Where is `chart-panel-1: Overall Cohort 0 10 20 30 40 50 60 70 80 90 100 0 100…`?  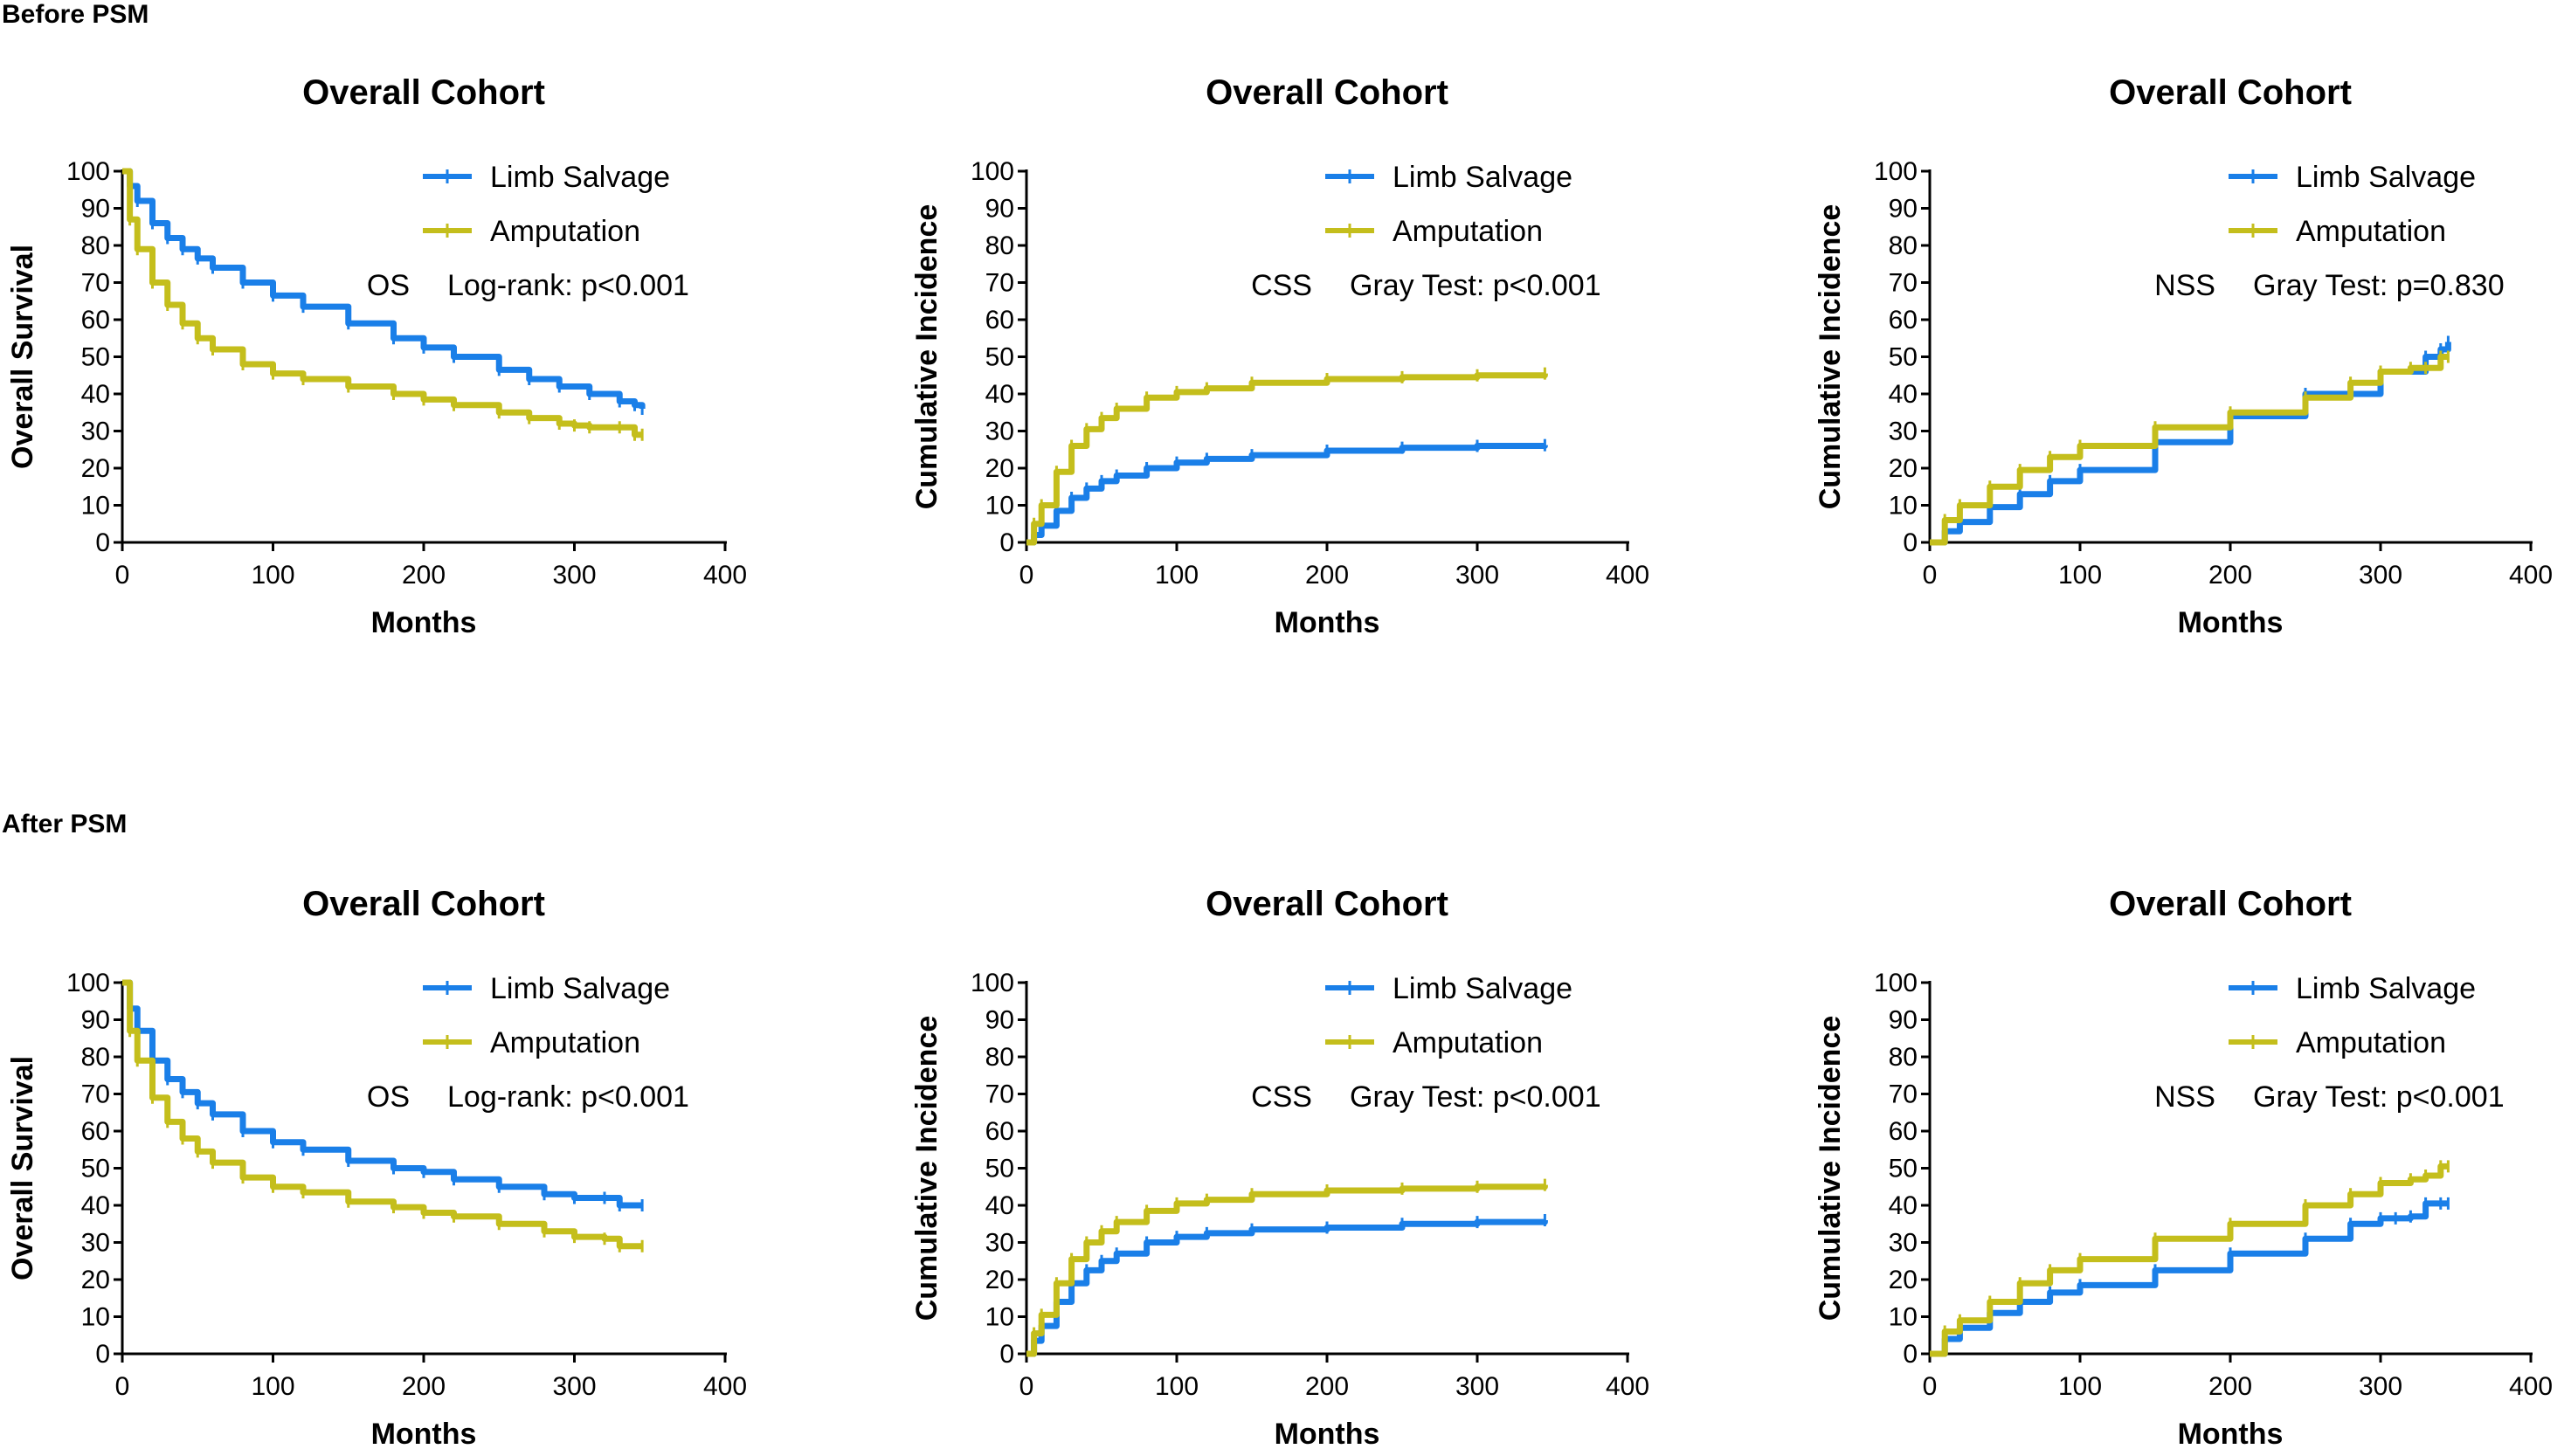
chart-panel-1: Overall Cohort 0 10 20 30 40 50 60 70 80 90 100 0 100… is located at coordinates (377, 356).